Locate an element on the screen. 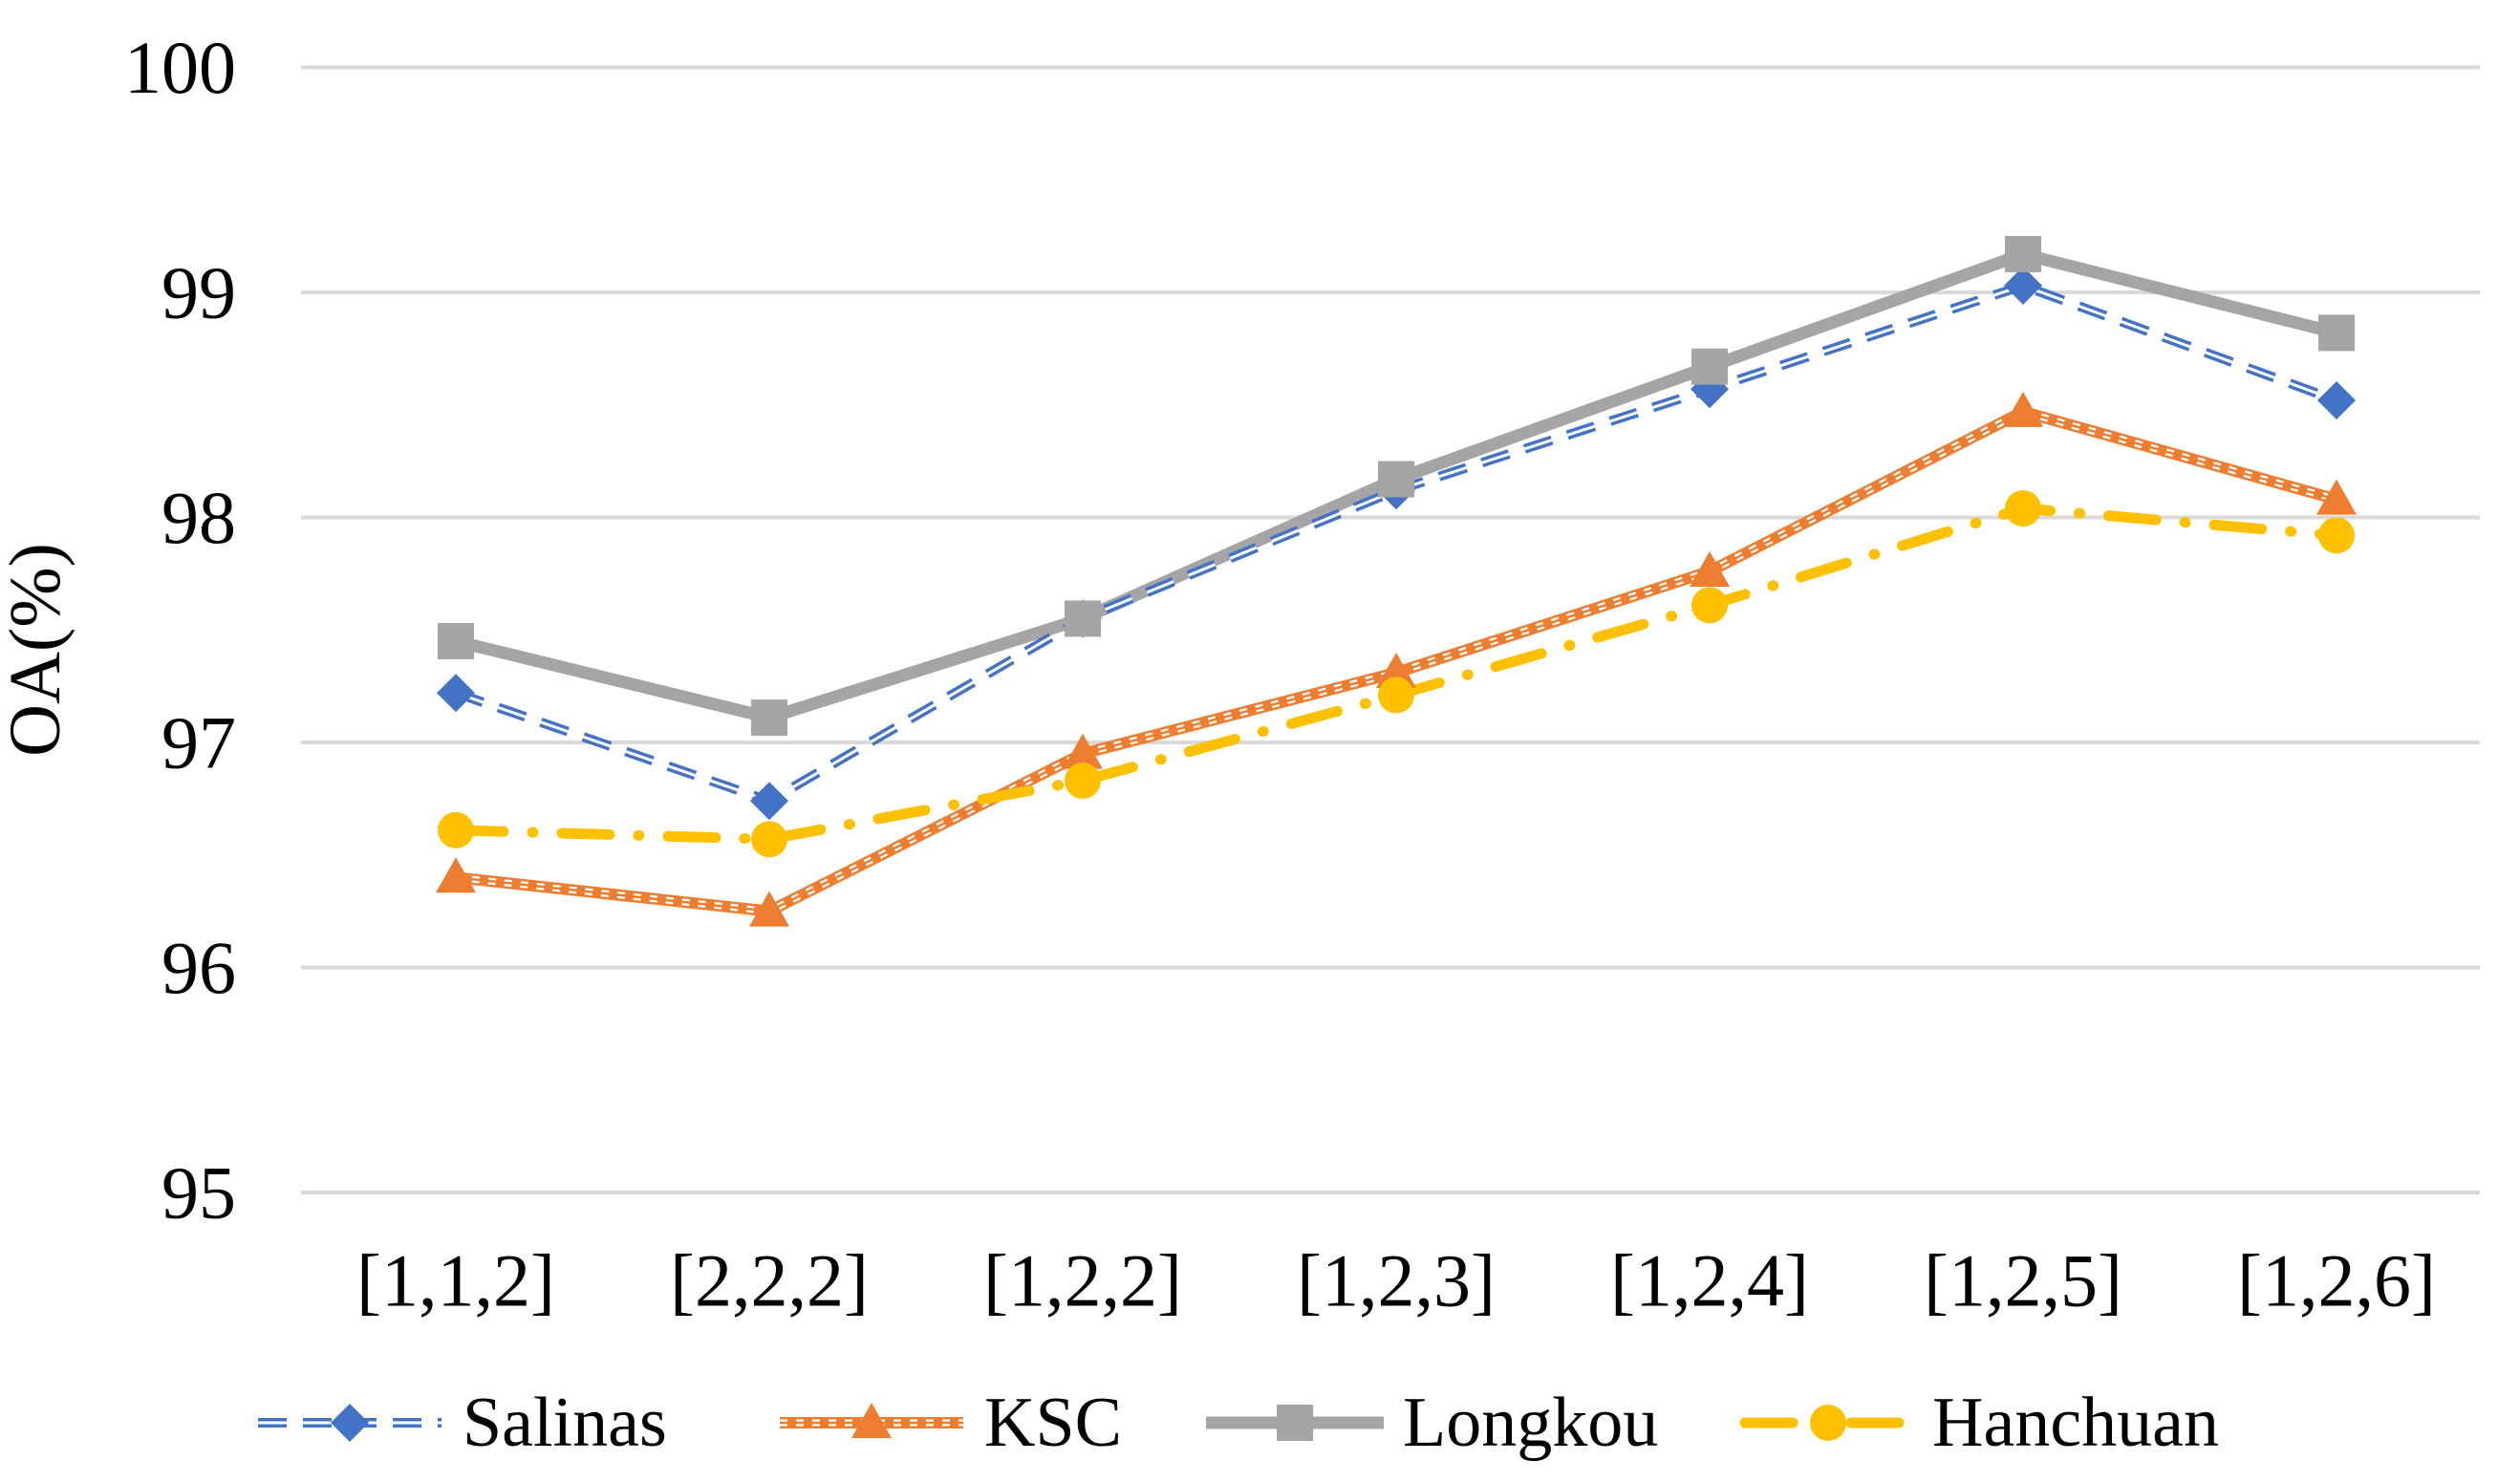 The image size is (2520, 1482). y-axis-title: OA(%) is located at coordinates (37, 650).